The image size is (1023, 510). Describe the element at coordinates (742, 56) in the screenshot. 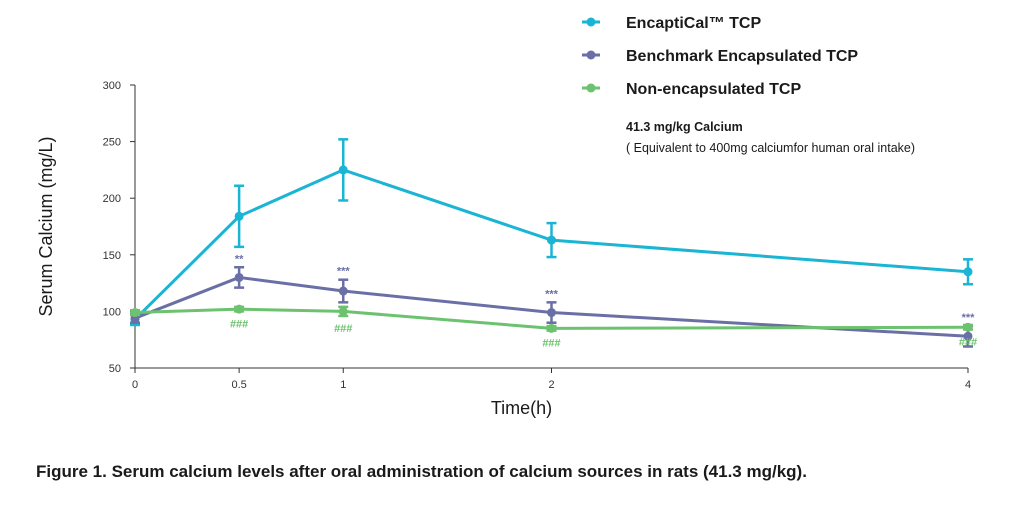

I see `legend-label: Benchmark Encapsulated TCP` at that location.